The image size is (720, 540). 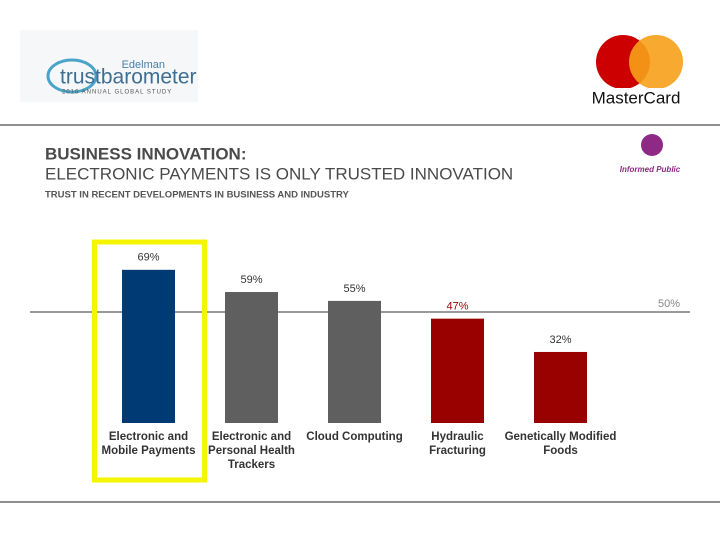 I want to click on category-label: Cloud Computing, so click(x=354, y=437).